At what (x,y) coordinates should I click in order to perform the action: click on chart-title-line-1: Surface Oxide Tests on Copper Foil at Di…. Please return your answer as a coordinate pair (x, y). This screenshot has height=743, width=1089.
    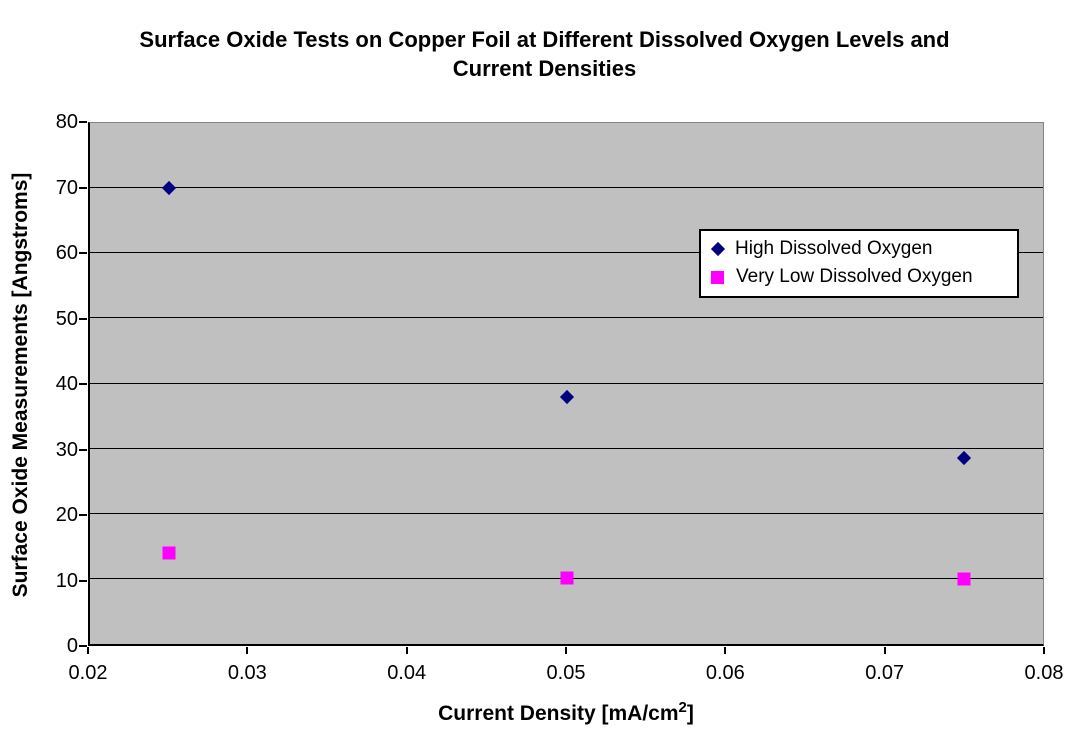
    Looking at the image, I should click on (544, 39).